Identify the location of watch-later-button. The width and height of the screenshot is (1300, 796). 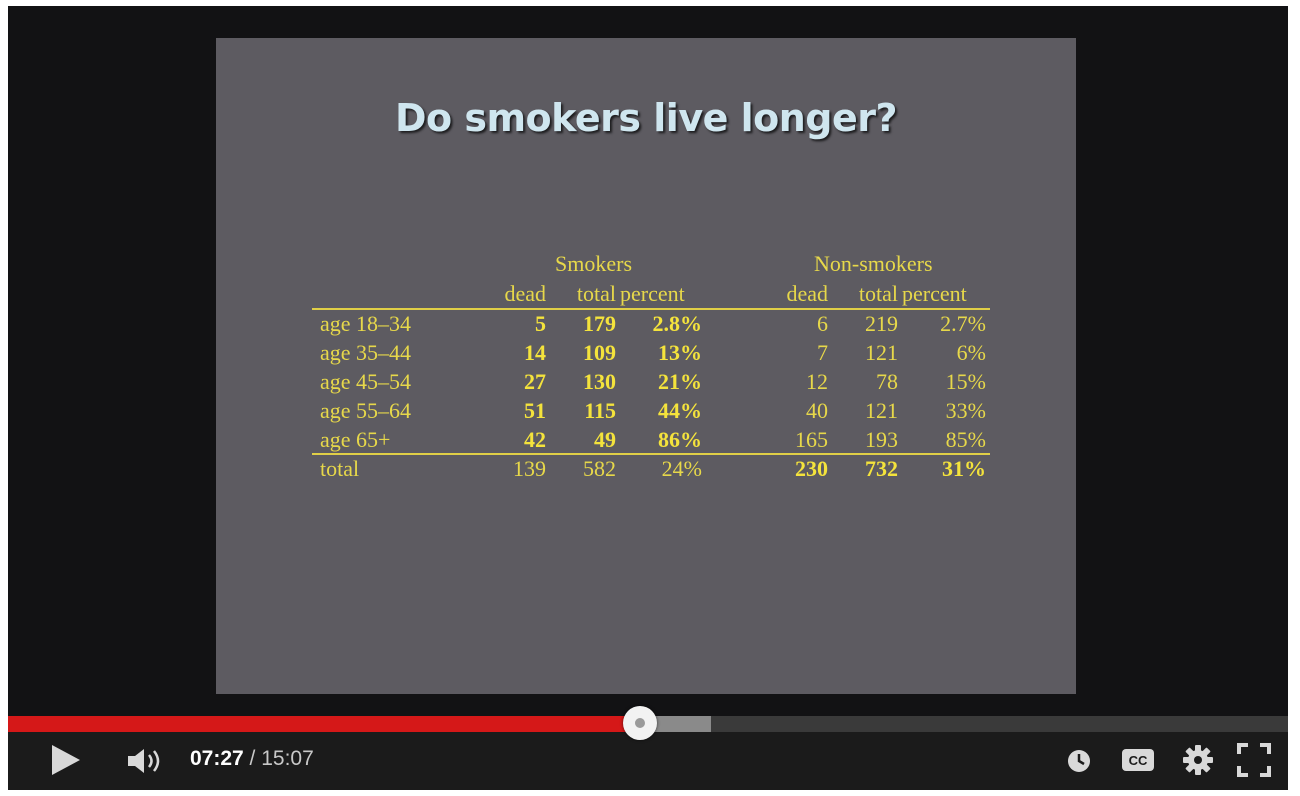
(1079, 761).